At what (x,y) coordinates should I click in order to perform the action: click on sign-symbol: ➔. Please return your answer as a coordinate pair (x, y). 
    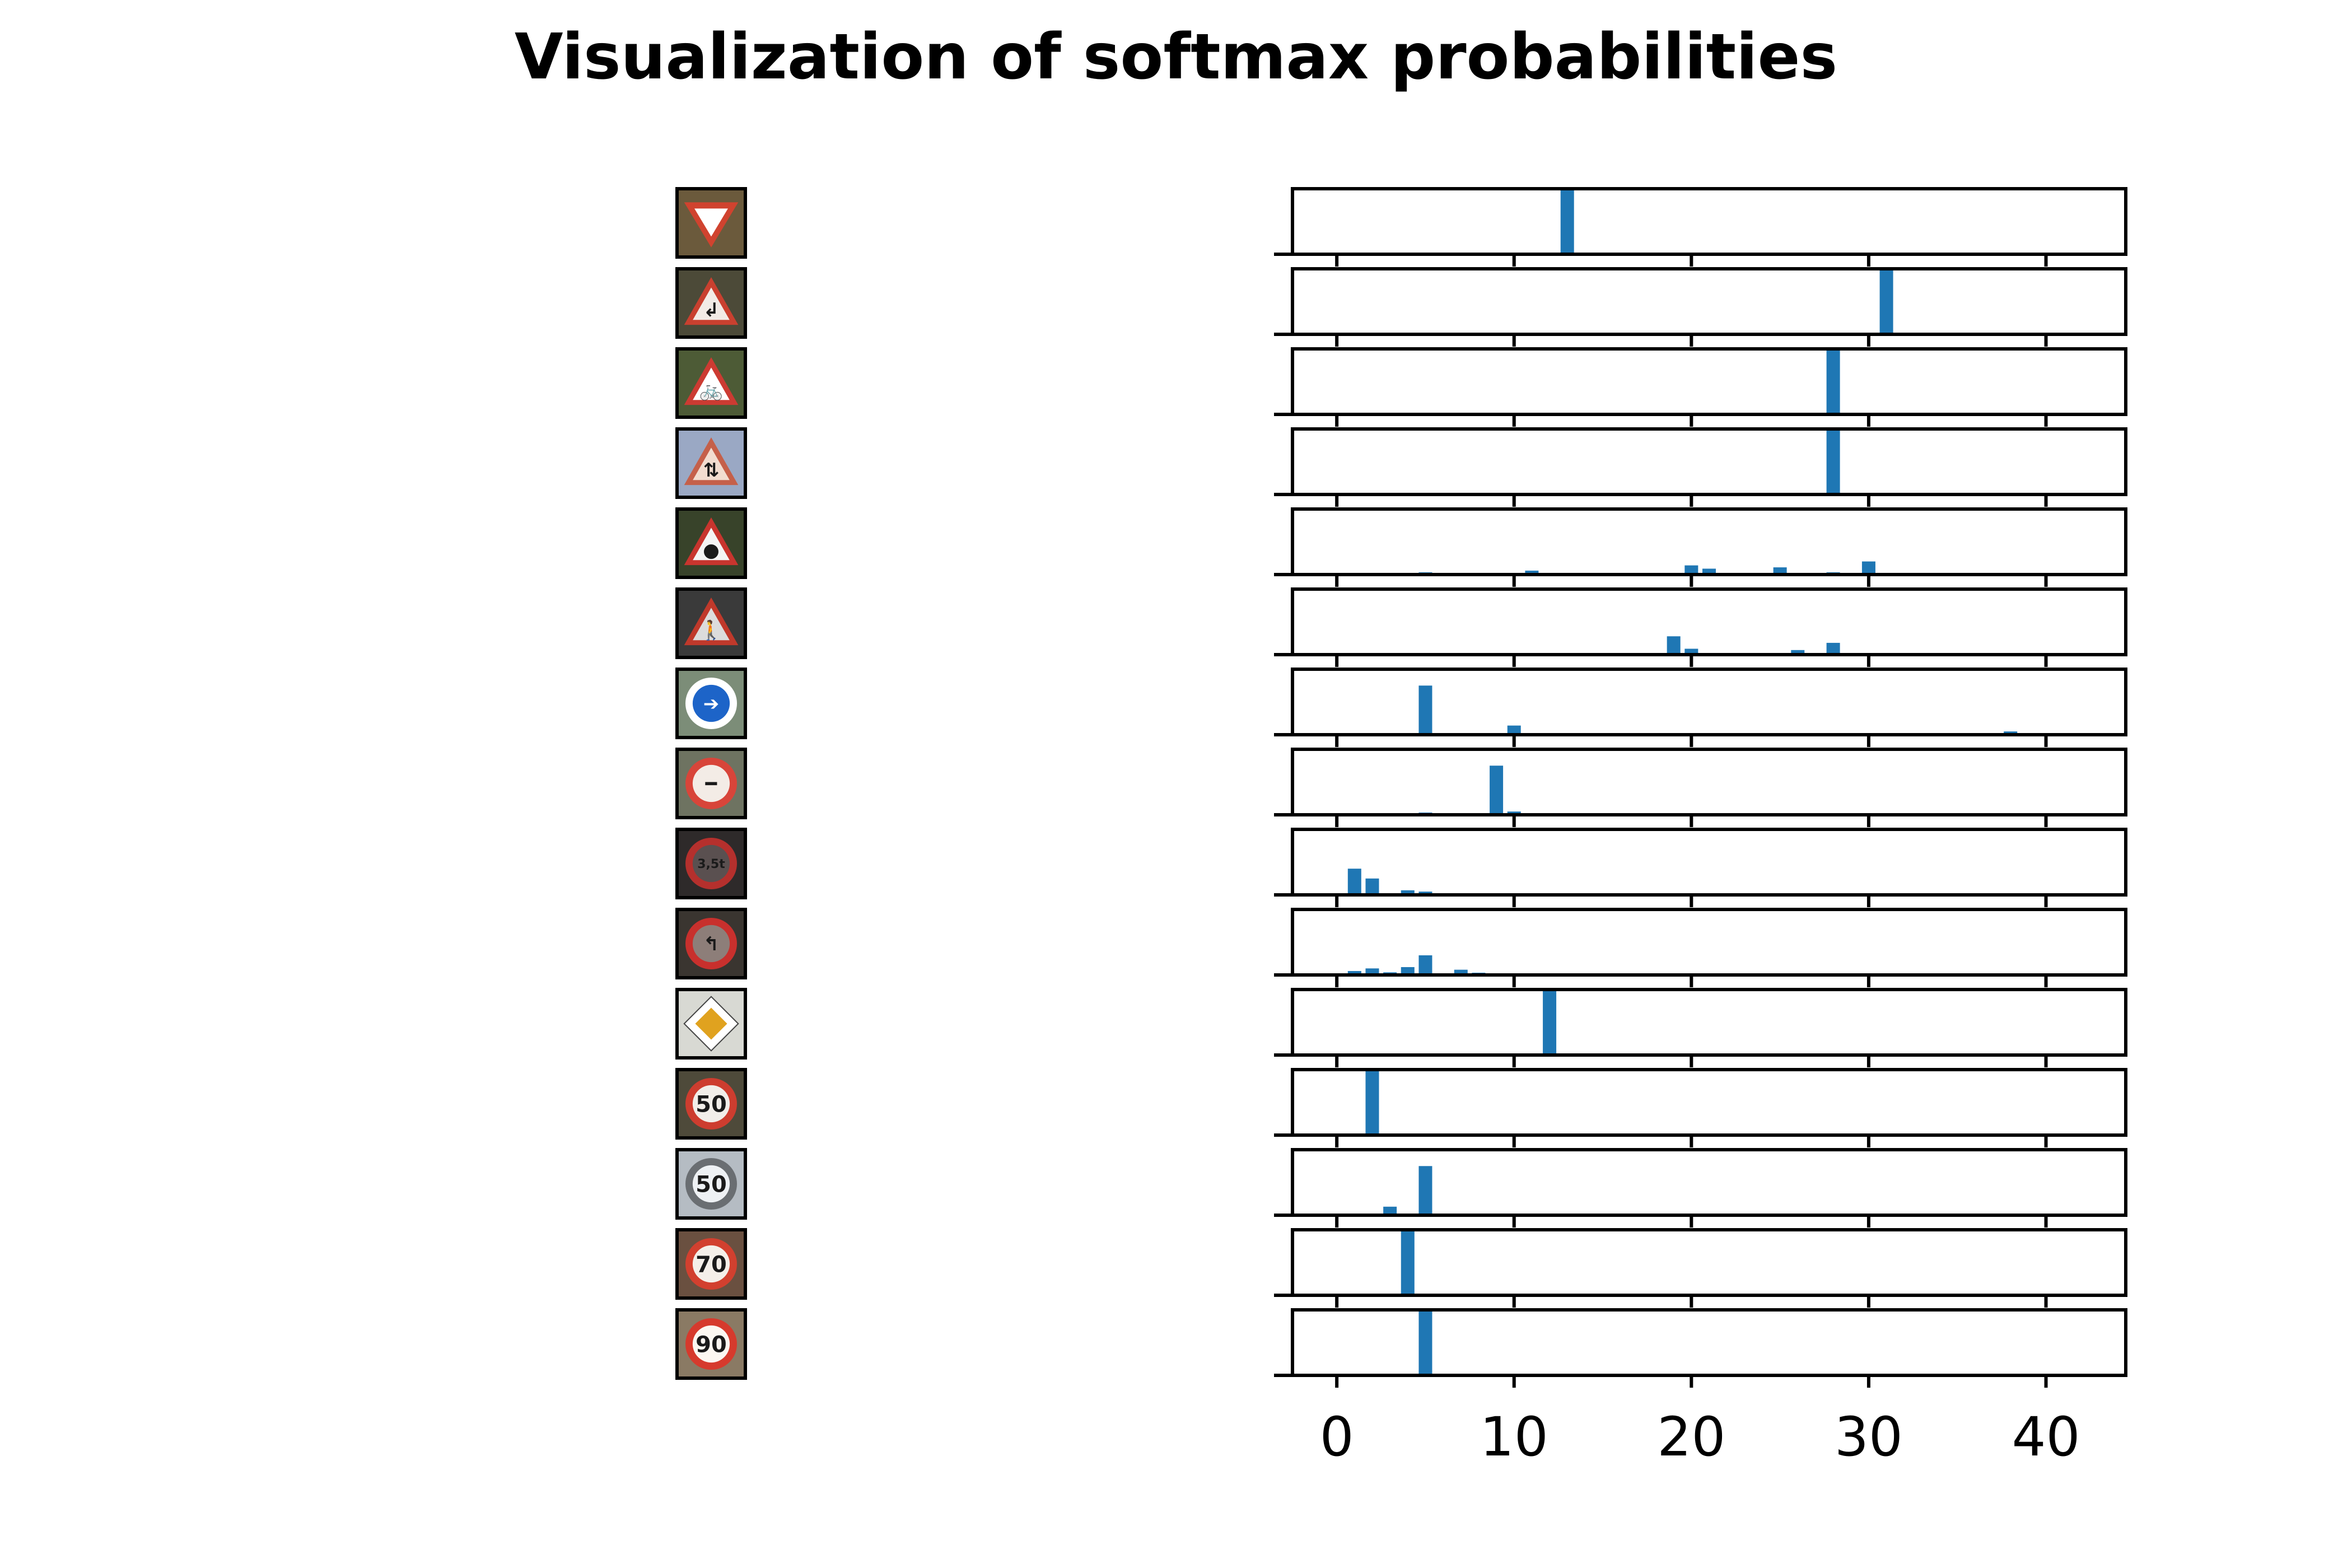
    Looking at the image, I should click on (712, 704).